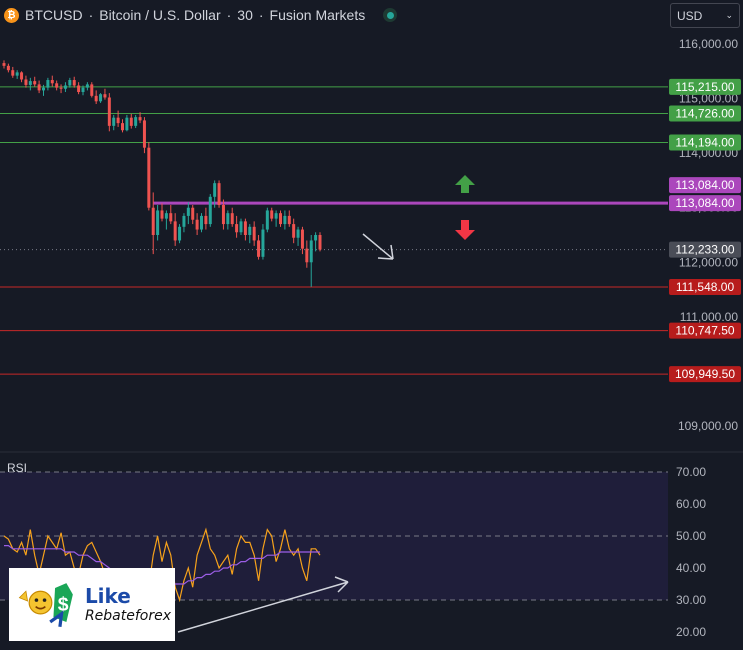  I want to click on up-arrow-icon, so click(465, 184).